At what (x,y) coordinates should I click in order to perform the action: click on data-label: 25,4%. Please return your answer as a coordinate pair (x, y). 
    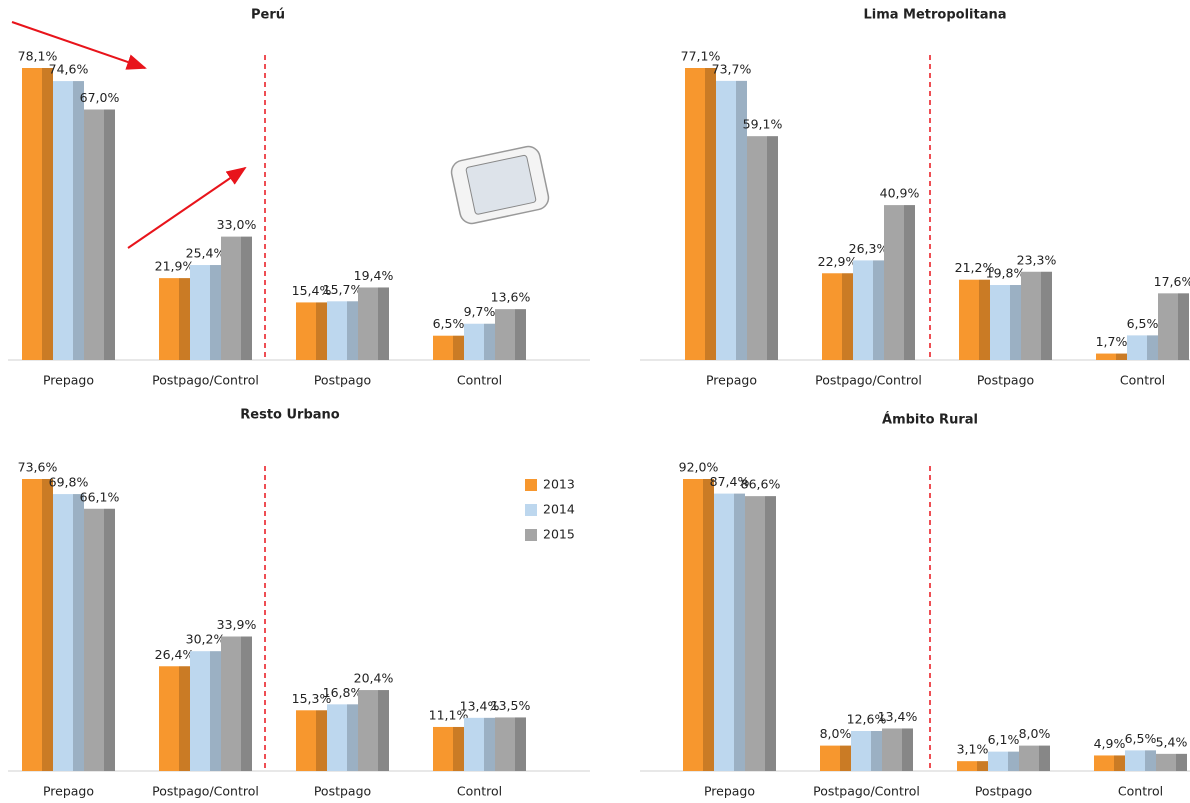
    Looking at the image, I should click on (206, 253).